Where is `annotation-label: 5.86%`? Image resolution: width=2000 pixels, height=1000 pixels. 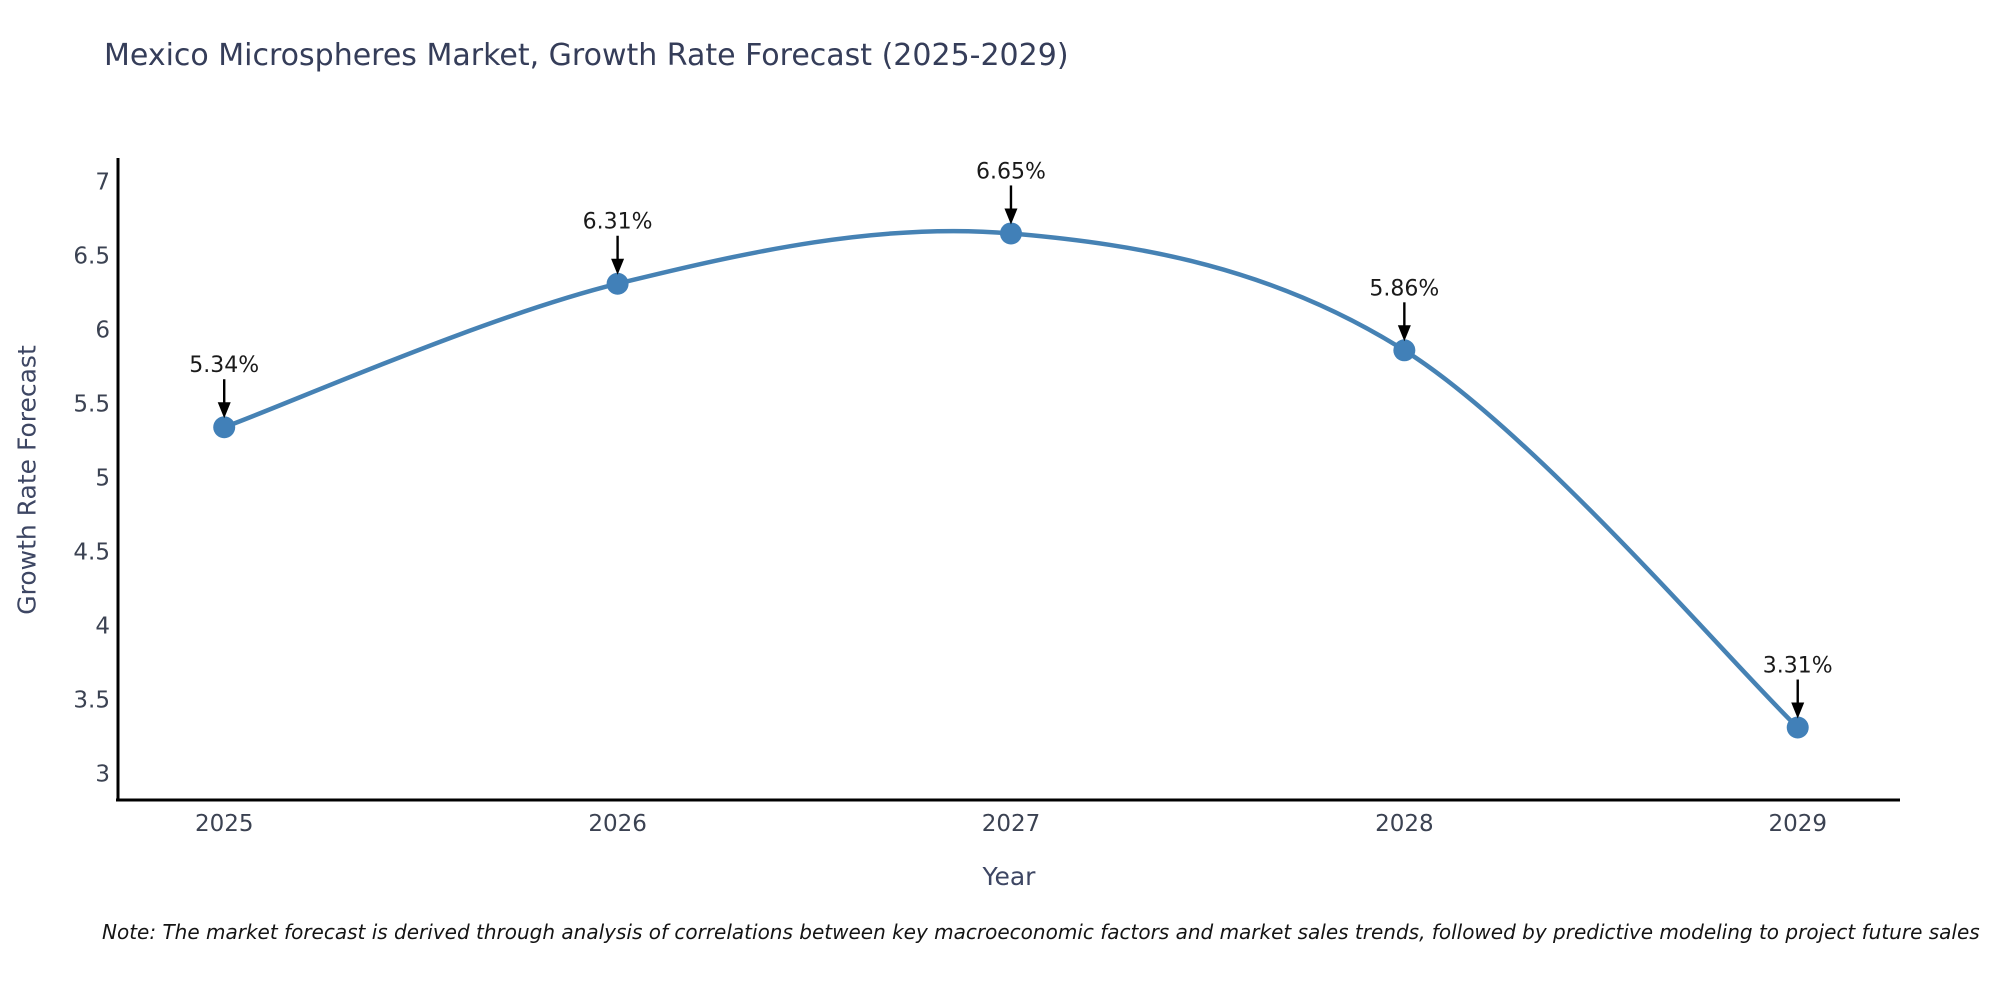 annotation-label: 5.86% is located at coordinates (1404, 288).